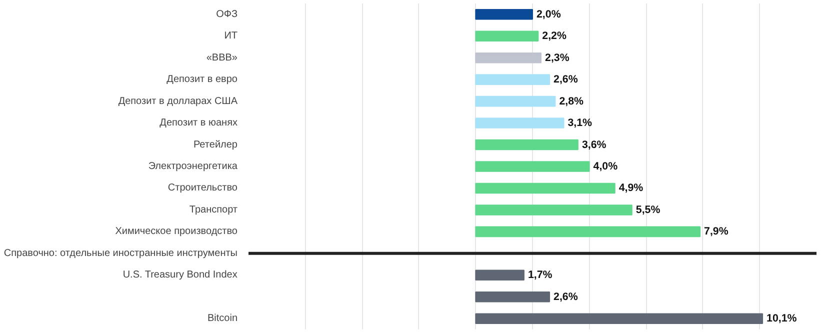 The height and width of the screenshot is (333, 828). I want to click on data-label: 3,1%, so click(580, 123).